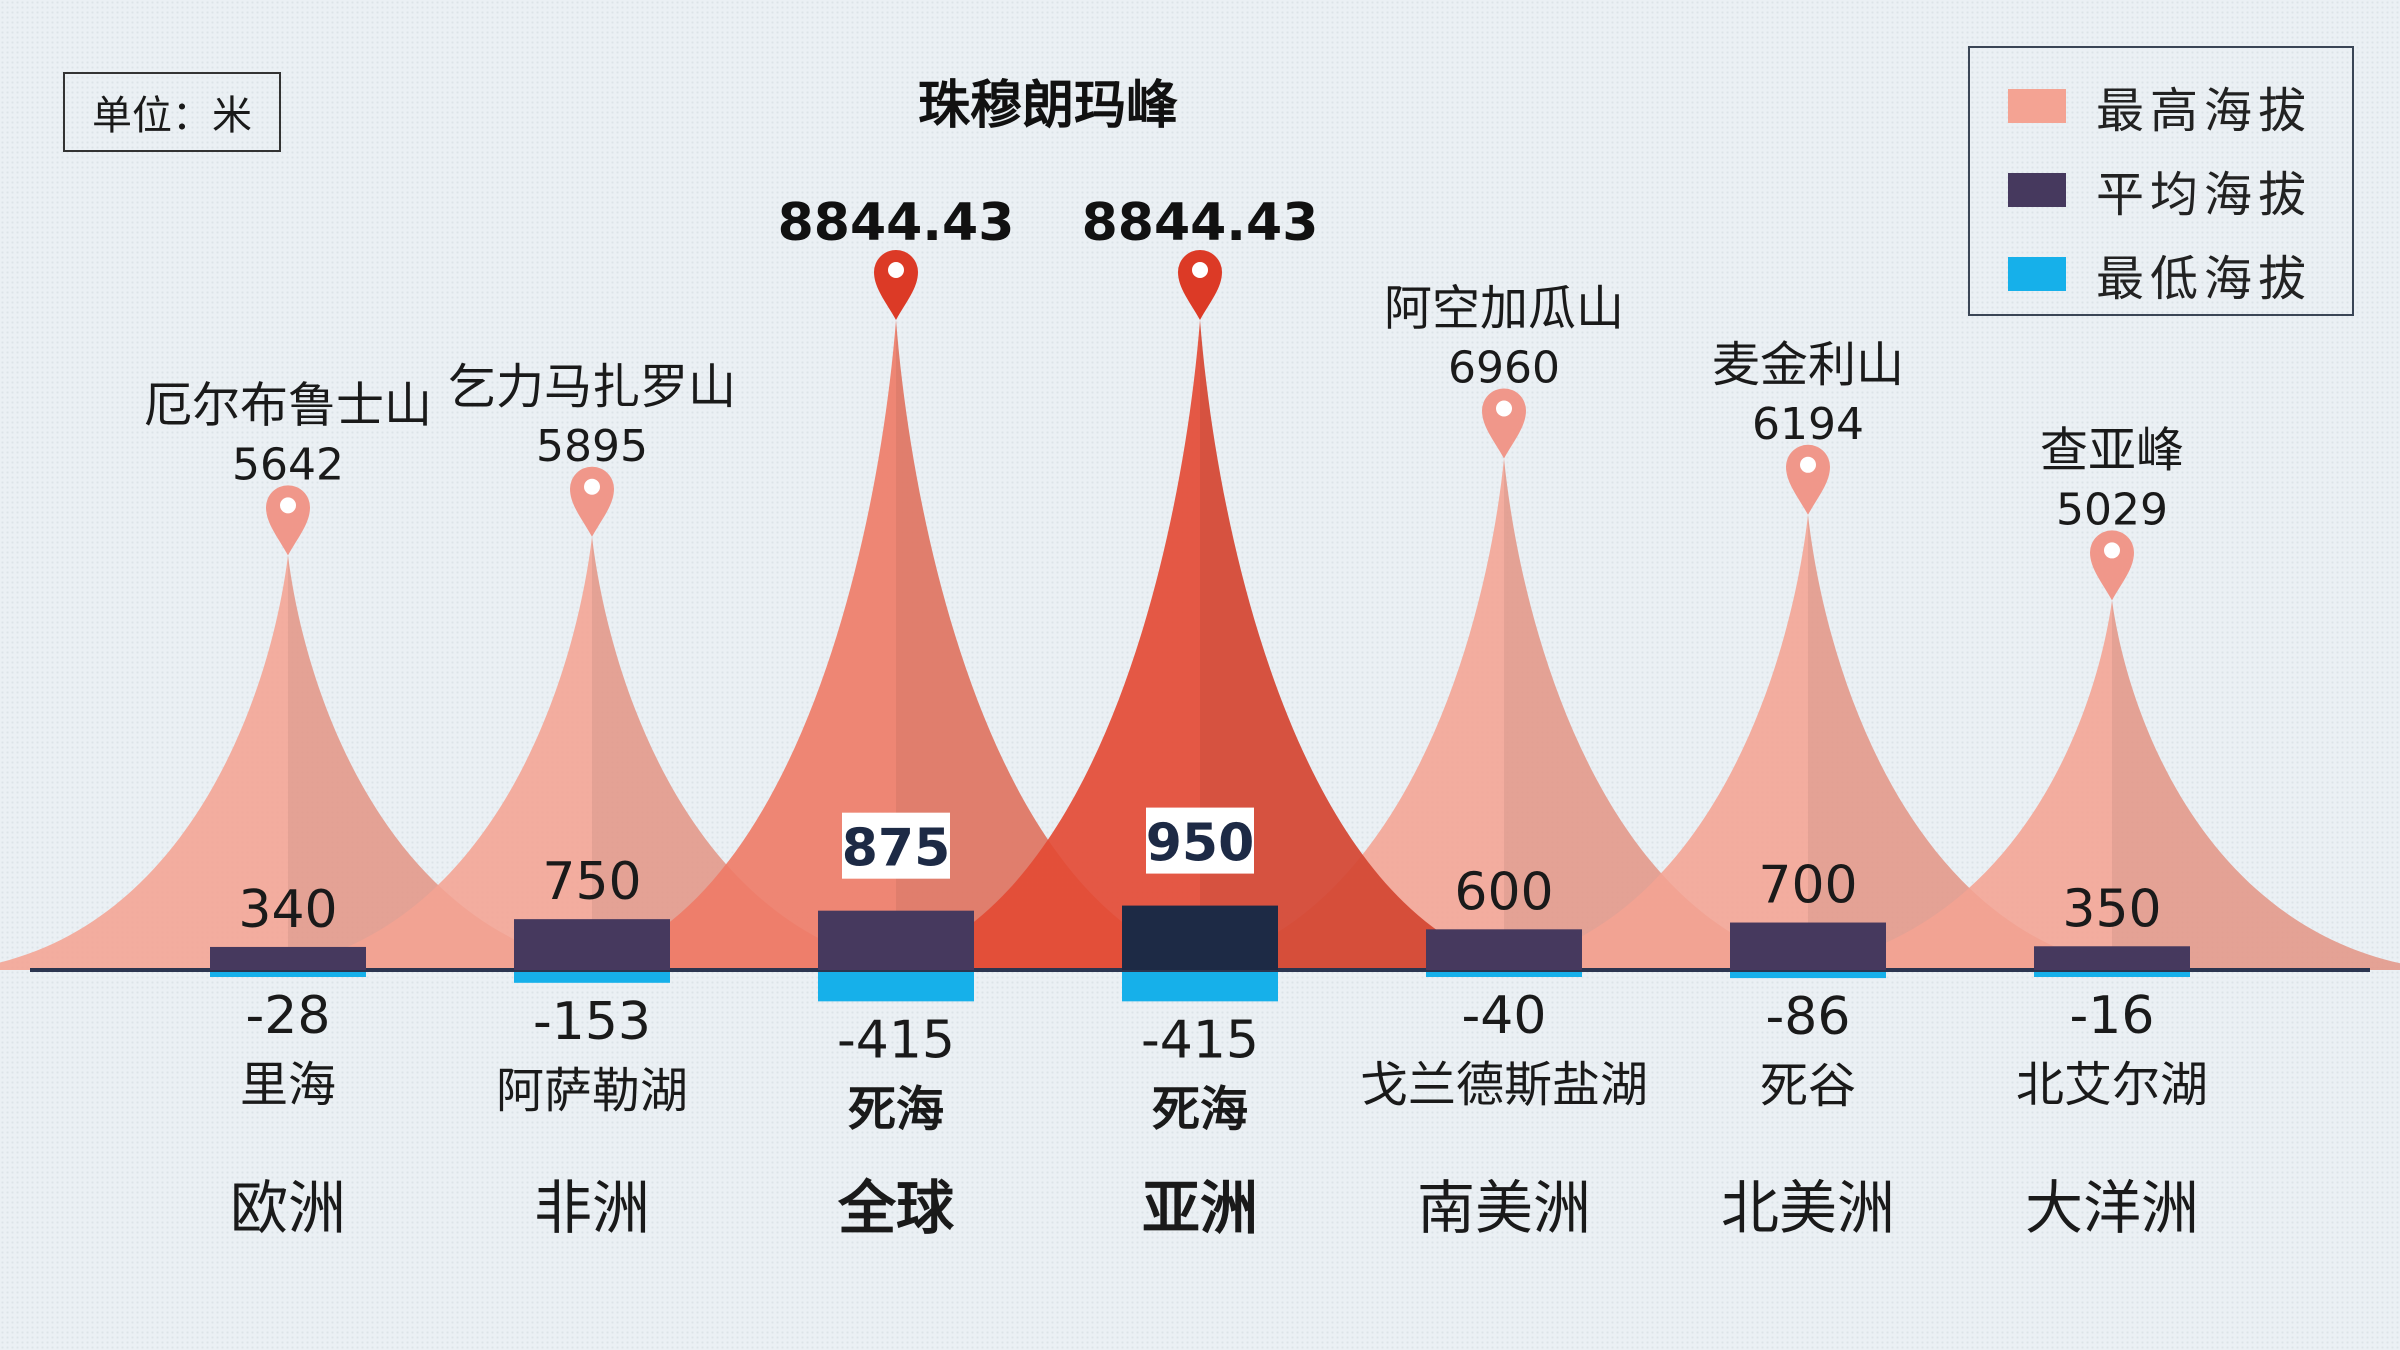 The image size is (2400, 1350). Describe the element at coordinates (1807, 886) in the screenshot. I see `average-value-5: 700` at that location.